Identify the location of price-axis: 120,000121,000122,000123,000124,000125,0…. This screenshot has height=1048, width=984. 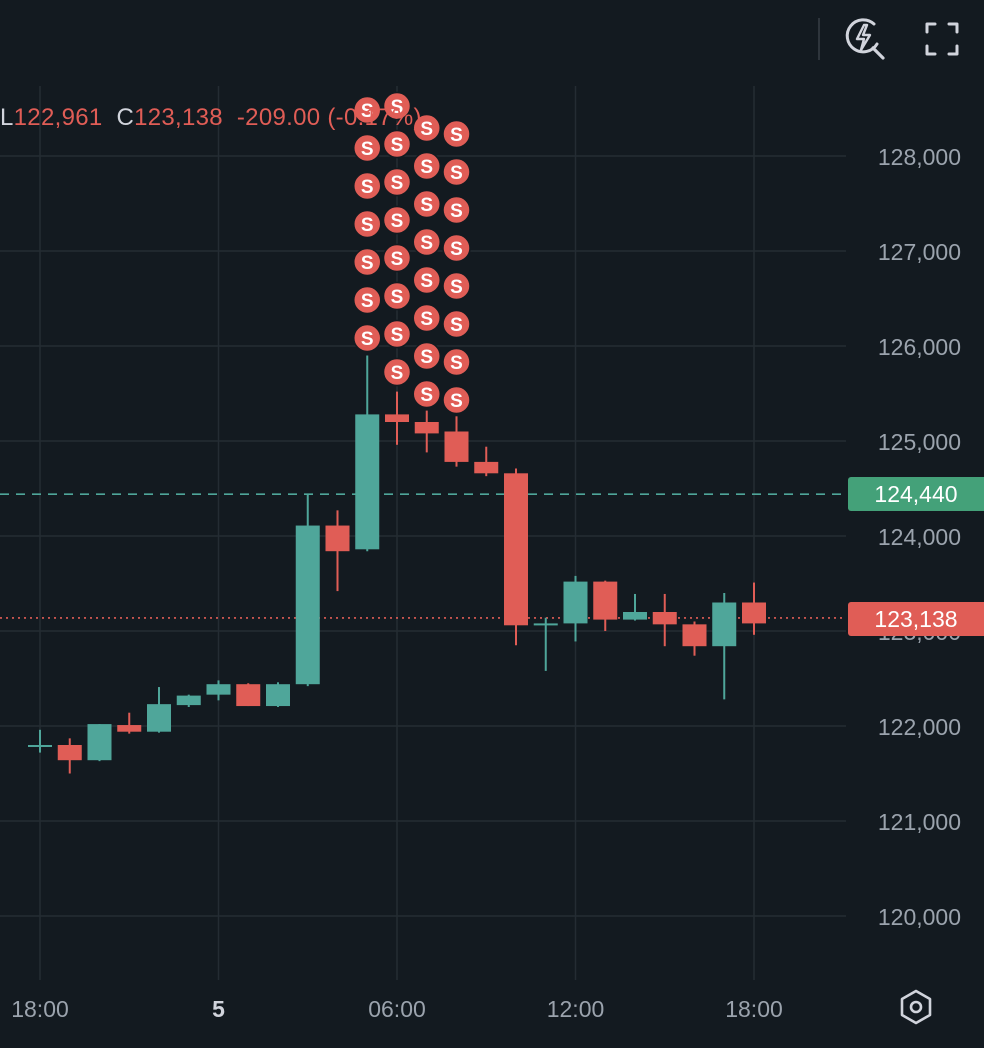
(919, 537).